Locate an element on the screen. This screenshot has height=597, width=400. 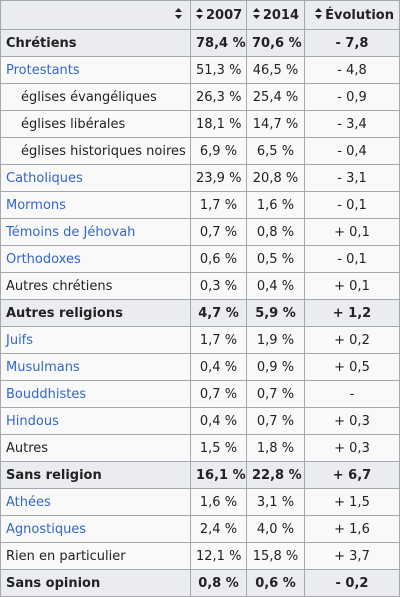
religion-name-cell: Bouddhistes is located at coordinates (95, 394).